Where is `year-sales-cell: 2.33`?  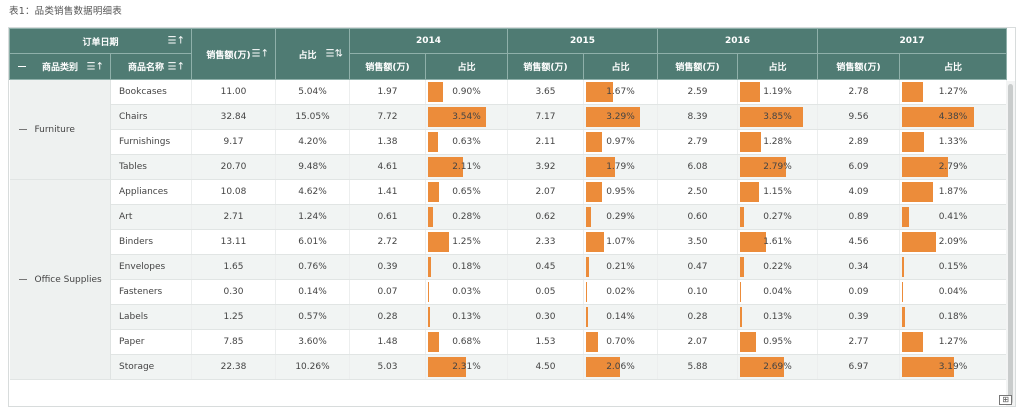 year-sales-cell: 2.33 is located at coordinates (545, 242).